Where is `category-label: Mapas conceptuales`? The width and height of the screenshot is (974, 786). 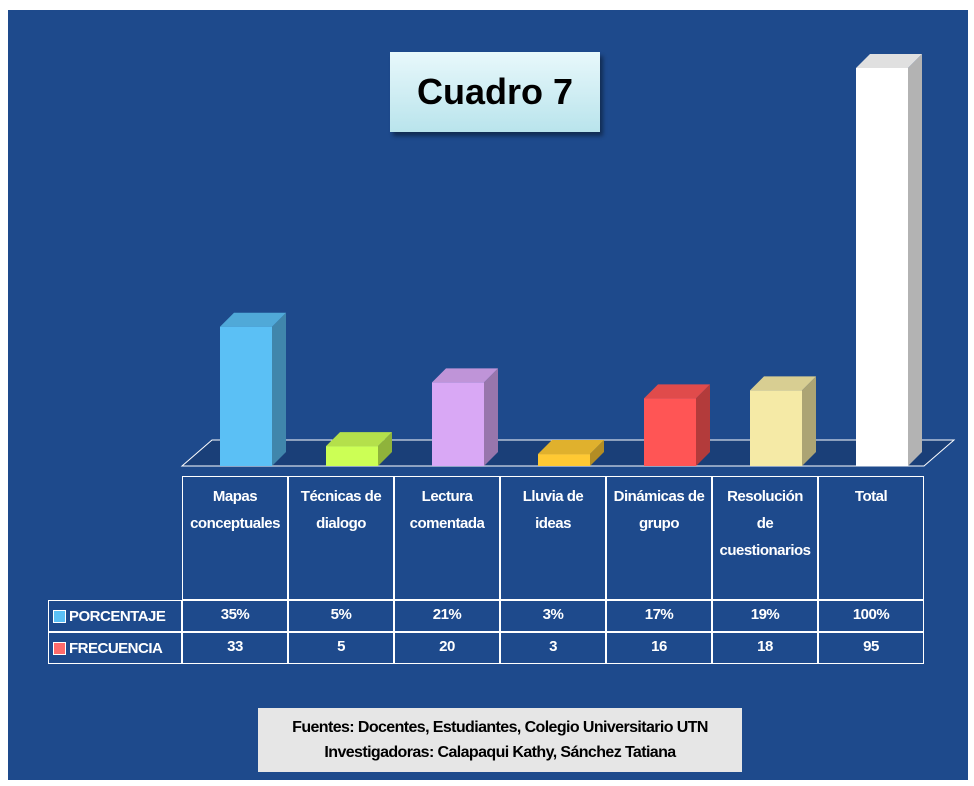 category-label: Mapas conceptuales is located at coordinates (235, 538).